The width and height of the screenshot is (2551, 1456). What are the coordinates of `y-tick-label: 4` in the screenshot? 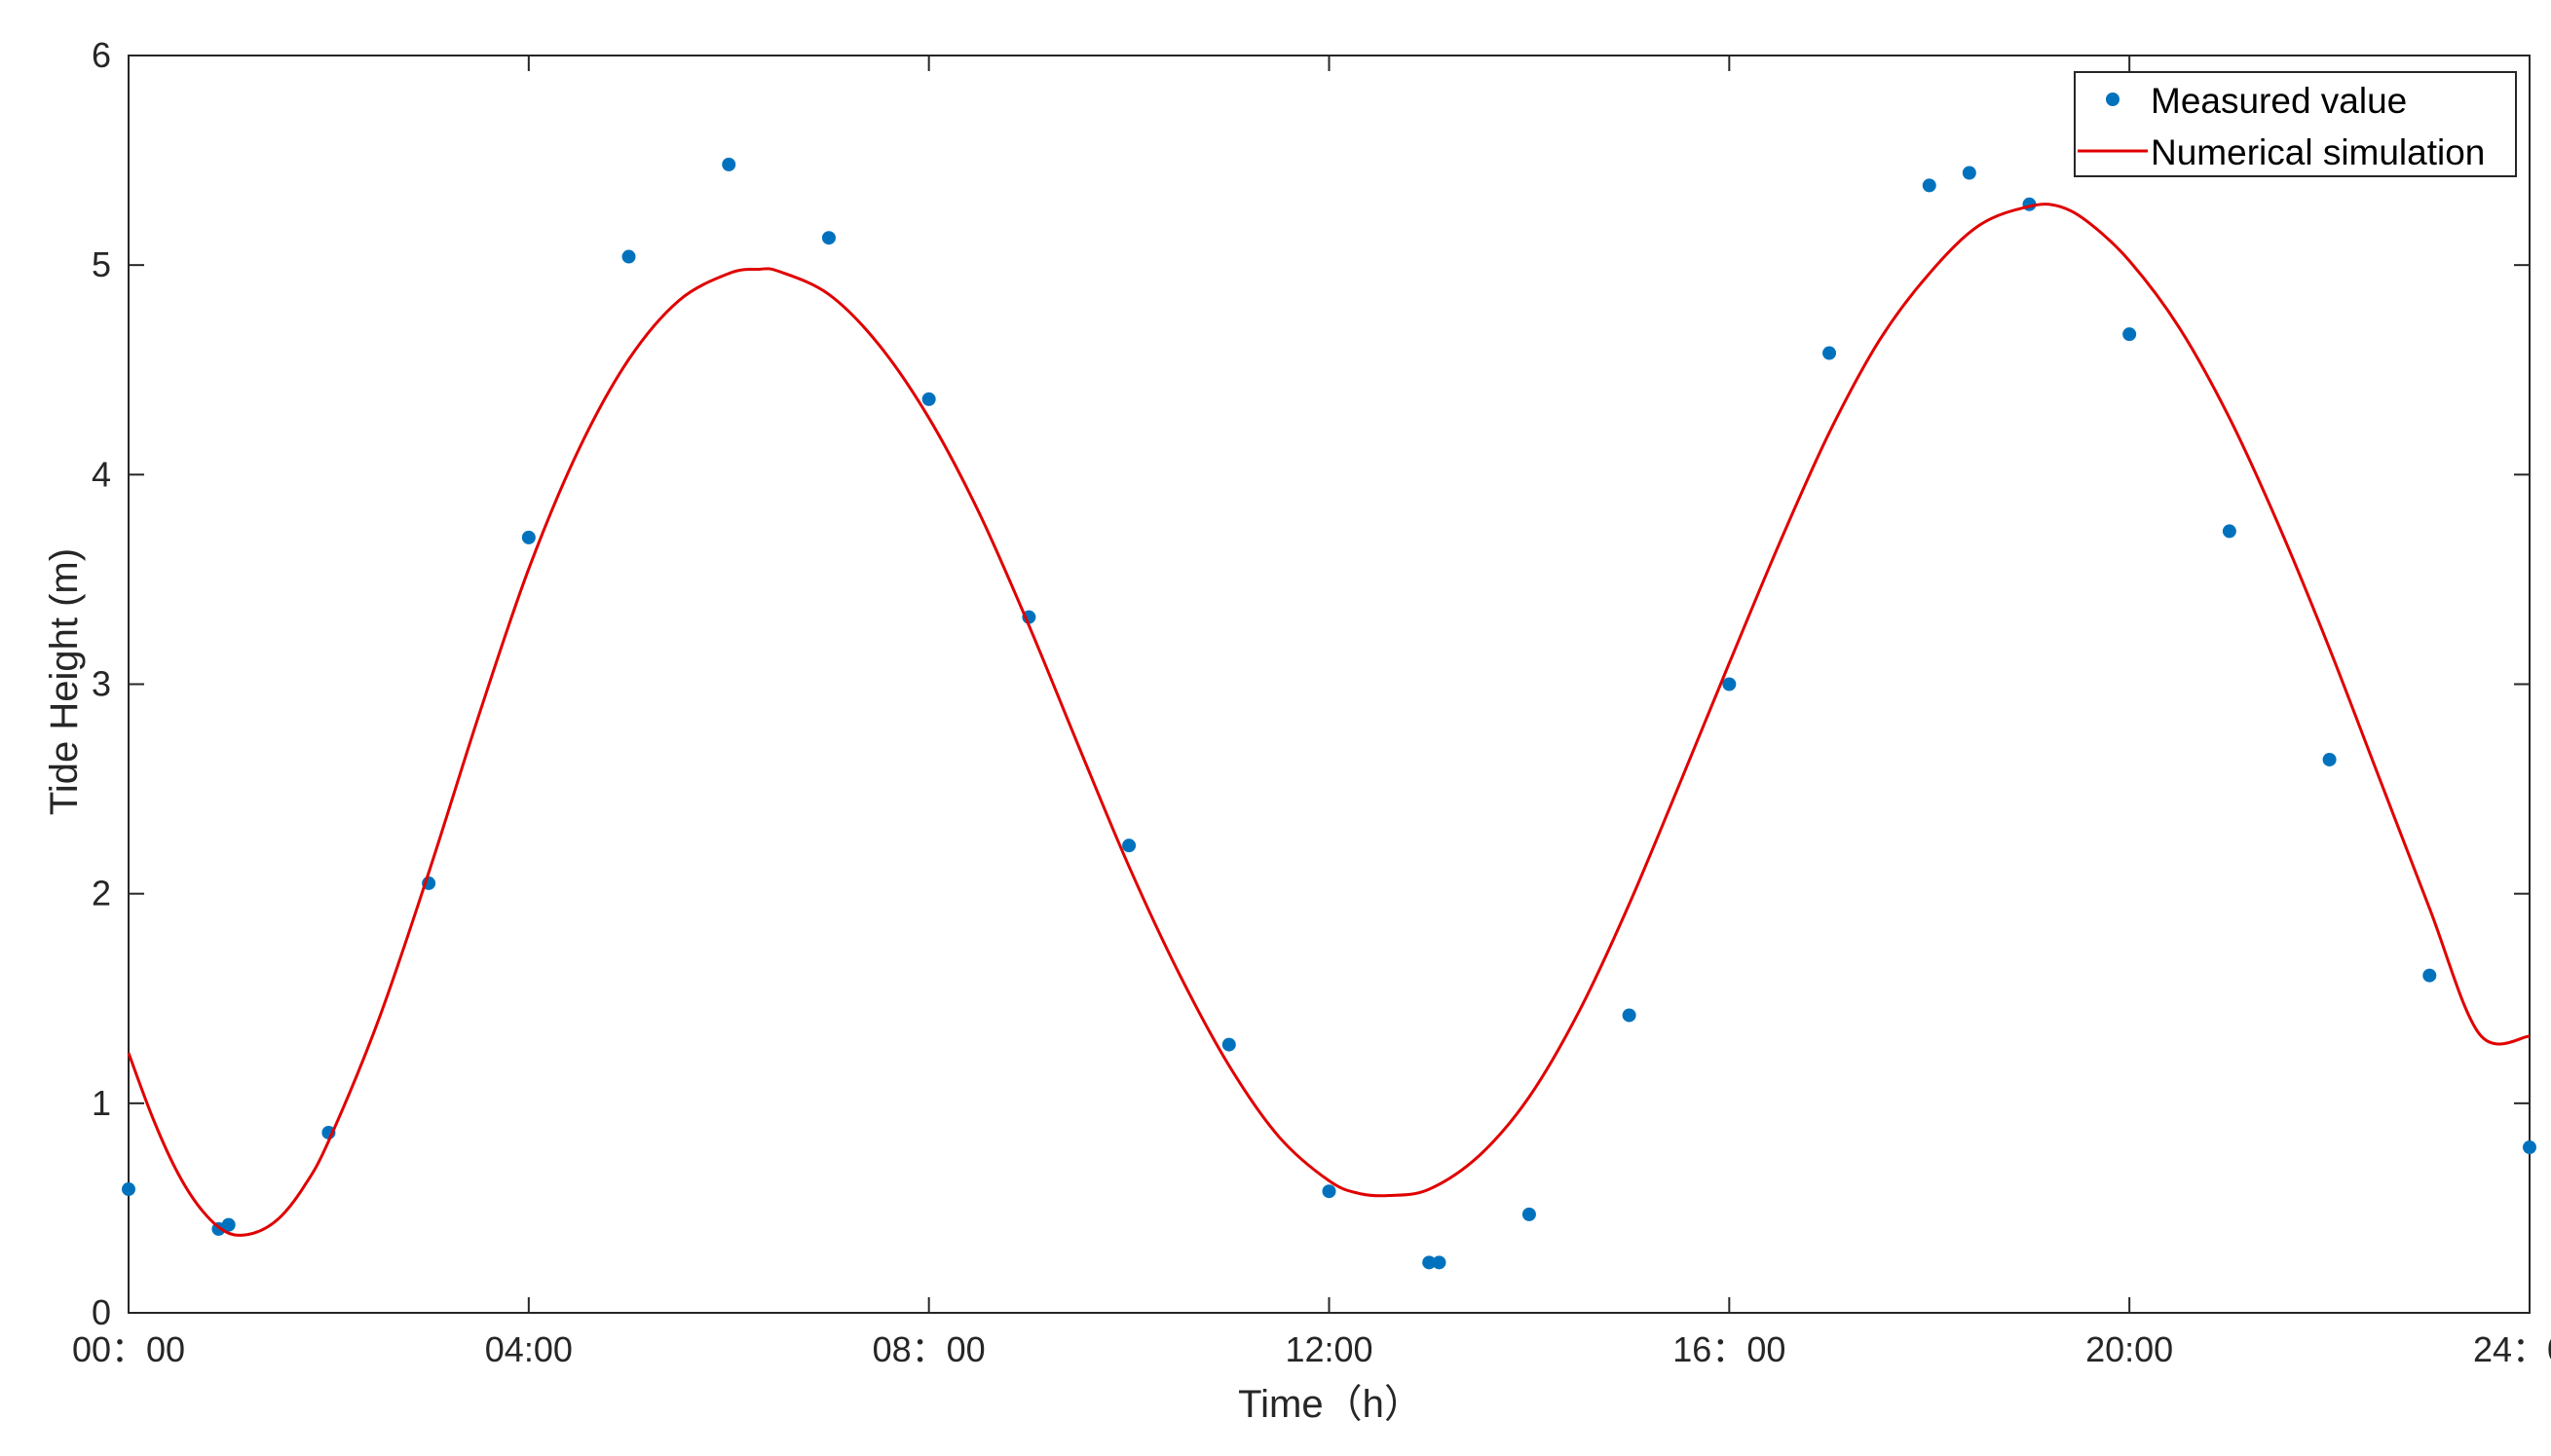 It's located at (101, 474).